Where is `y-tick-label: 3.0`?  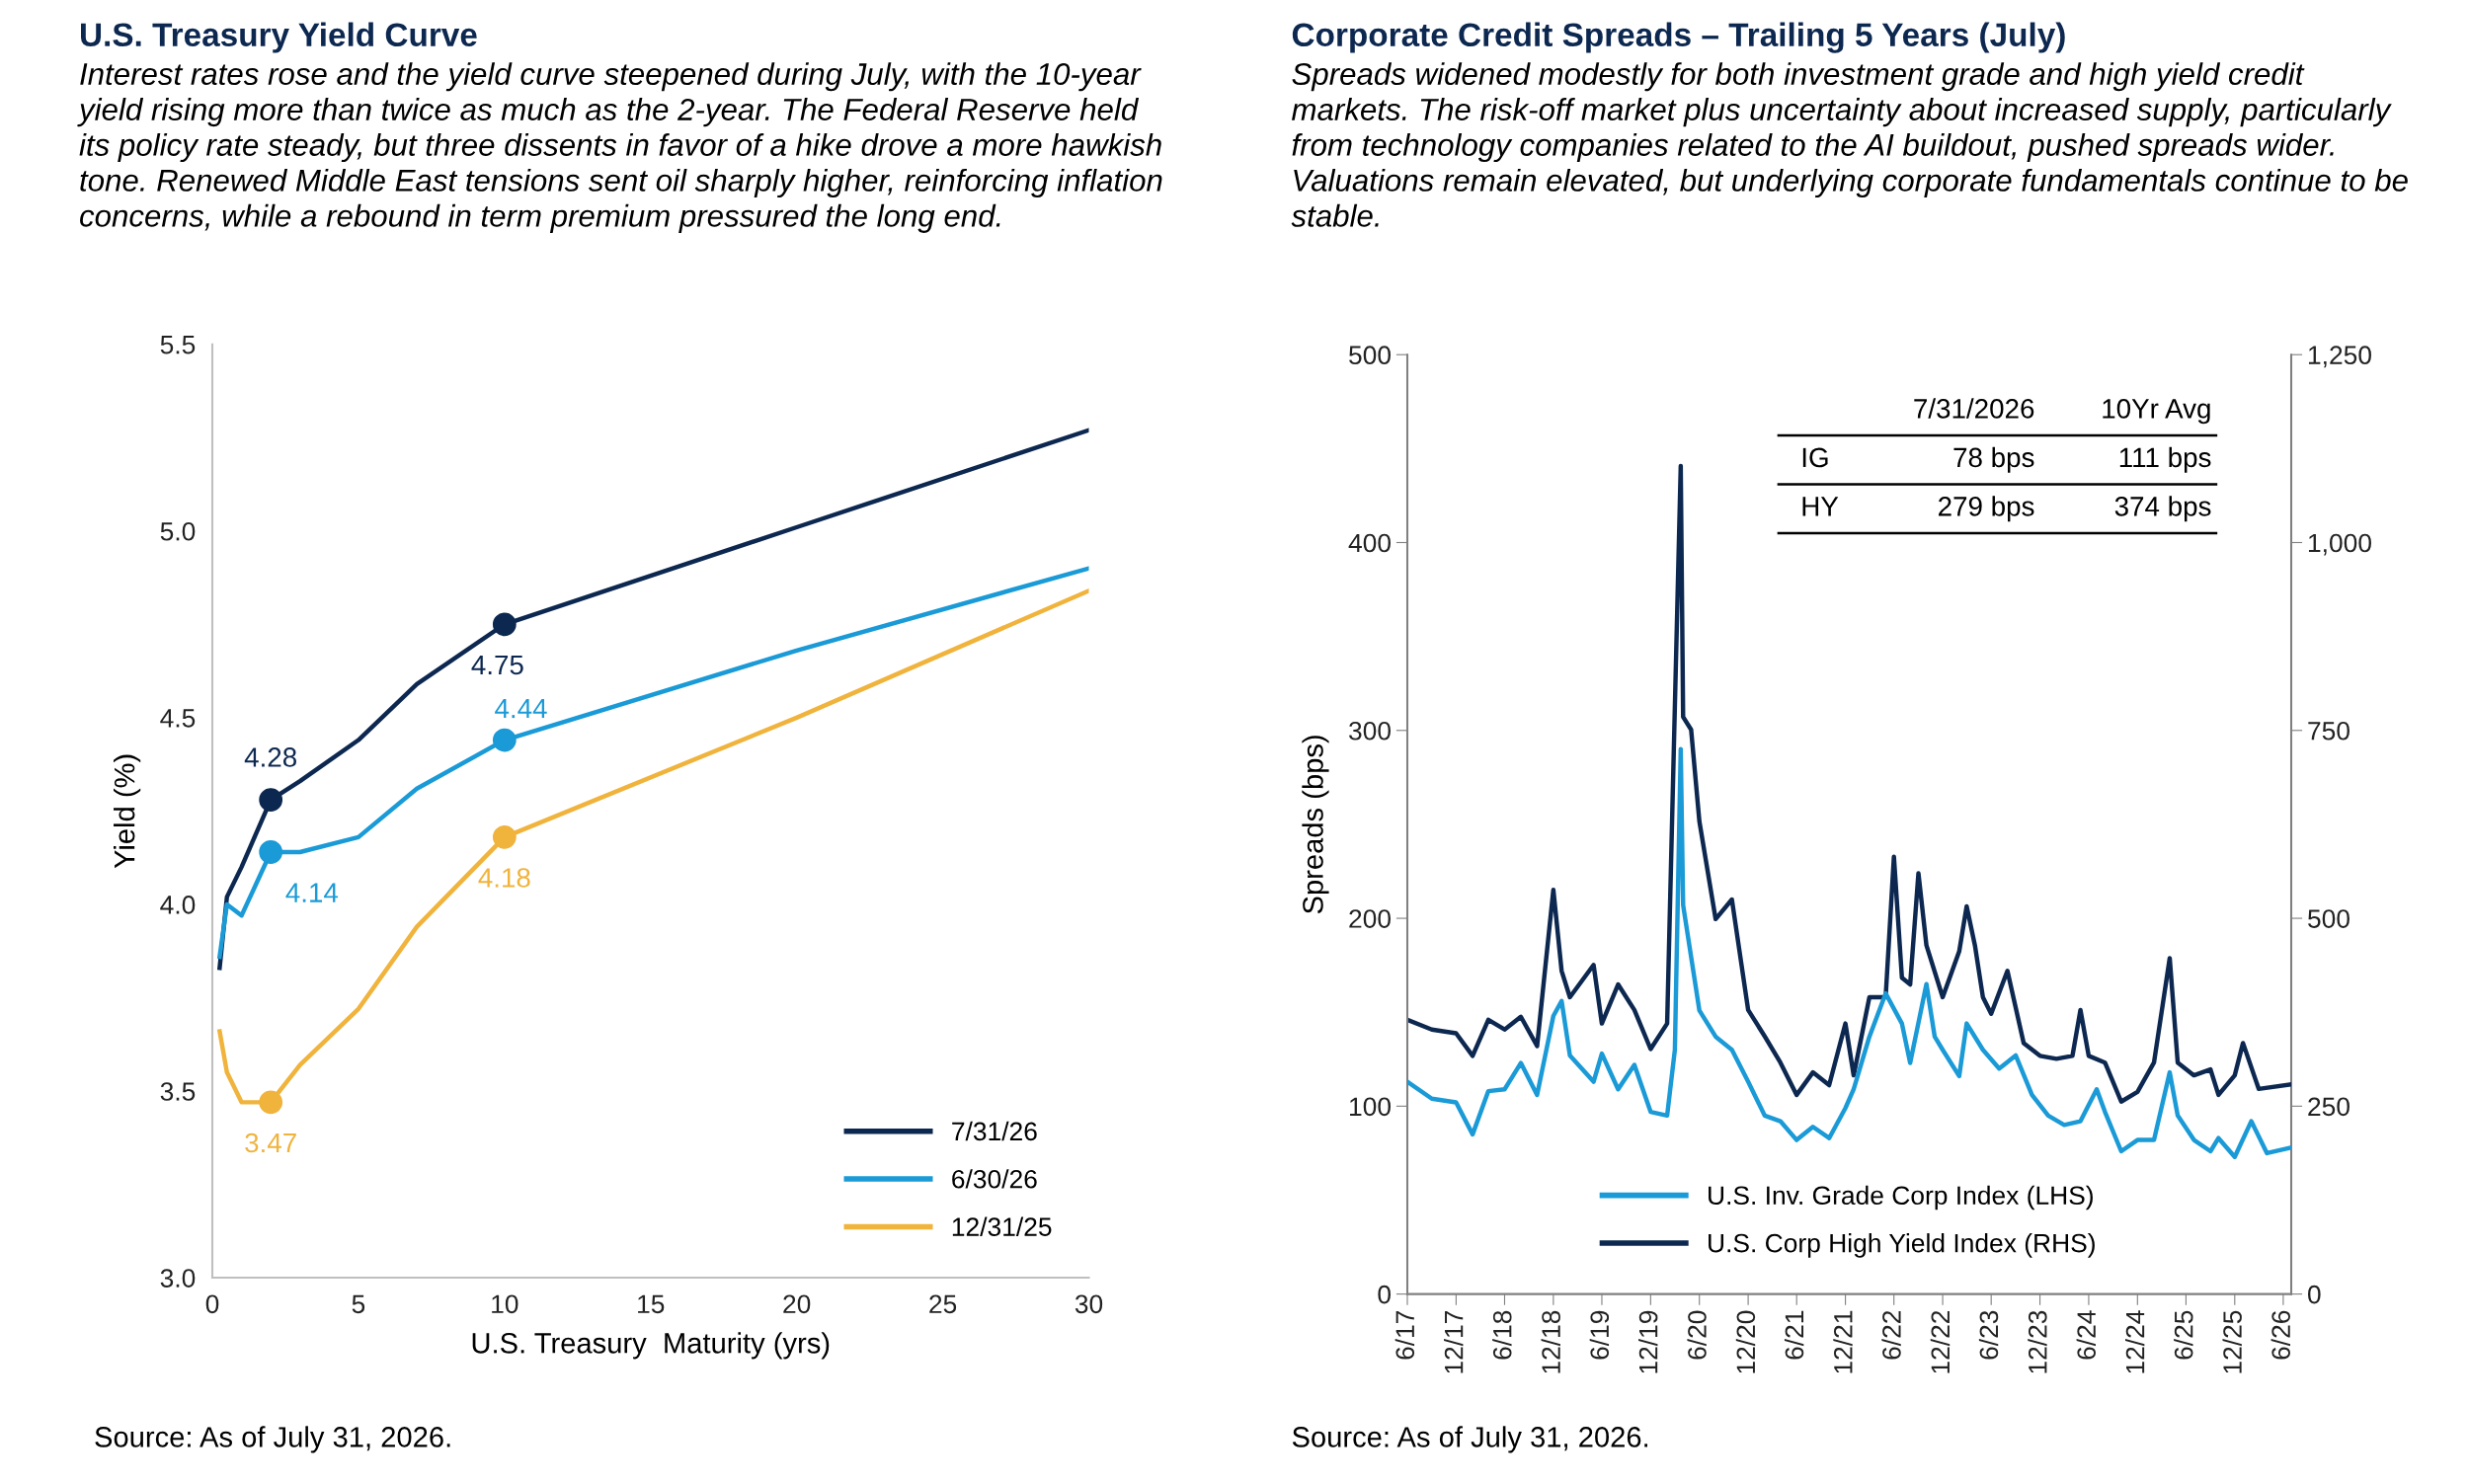
y-tick-label: 3.0 is located at coordinates (178, 1279).